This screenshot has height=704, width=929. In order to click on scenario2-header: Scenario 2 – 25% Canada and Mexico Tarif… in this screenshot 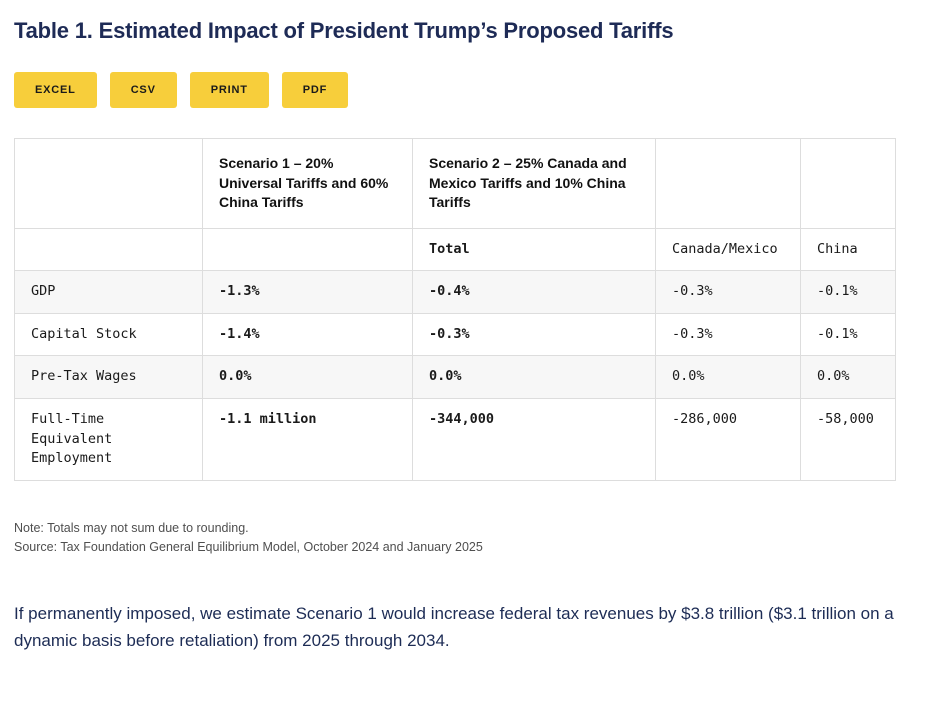, I will do `click(534, 183)`.